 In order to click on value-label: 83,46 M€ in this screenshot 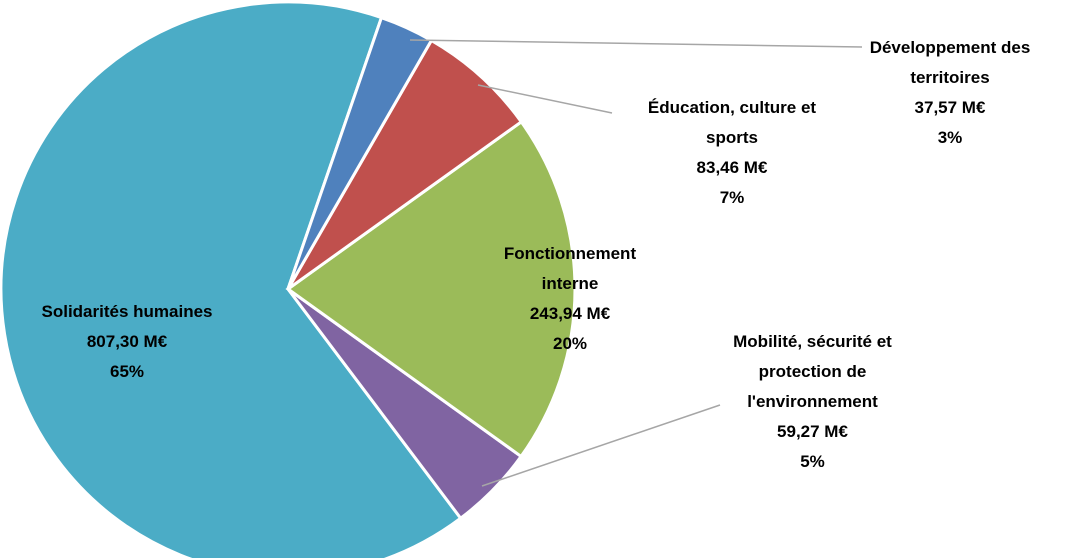, I will do `click(732, 167)`.